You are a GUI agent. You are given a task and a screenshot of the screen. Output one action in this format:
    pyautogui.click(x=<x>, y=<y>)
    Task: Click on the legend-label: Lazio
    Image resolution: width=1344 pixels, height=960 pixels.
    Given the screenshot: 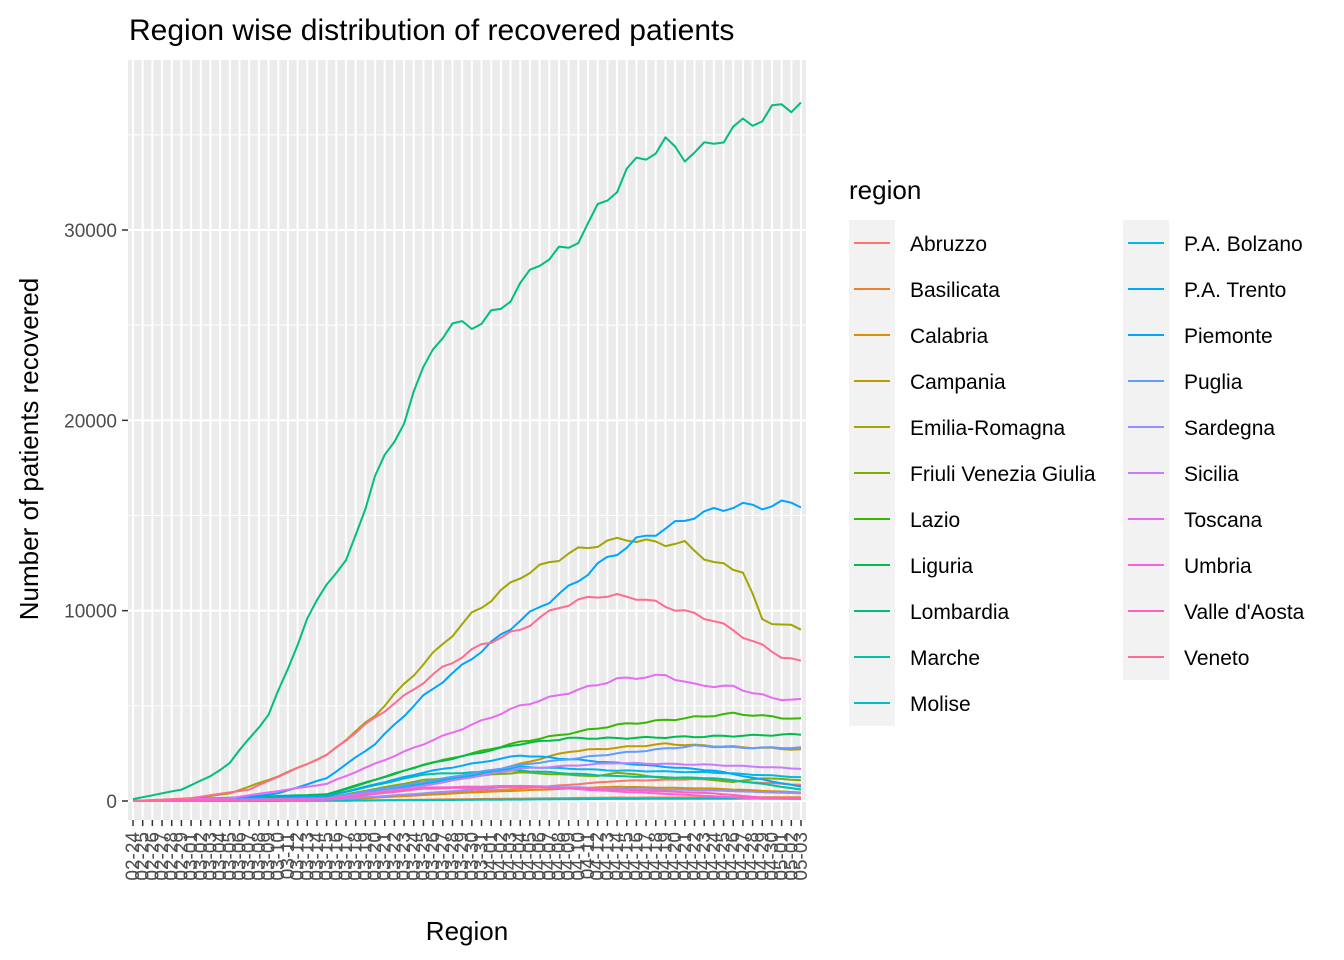 What is the action you would take?
    pyautogui.click(x=935, y=520)
    